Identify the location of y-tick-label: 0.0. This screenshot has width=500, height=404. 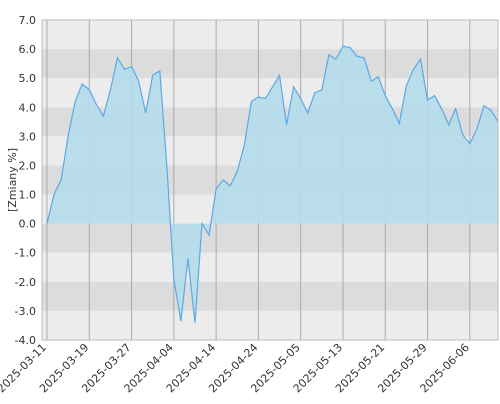
(28, 224).